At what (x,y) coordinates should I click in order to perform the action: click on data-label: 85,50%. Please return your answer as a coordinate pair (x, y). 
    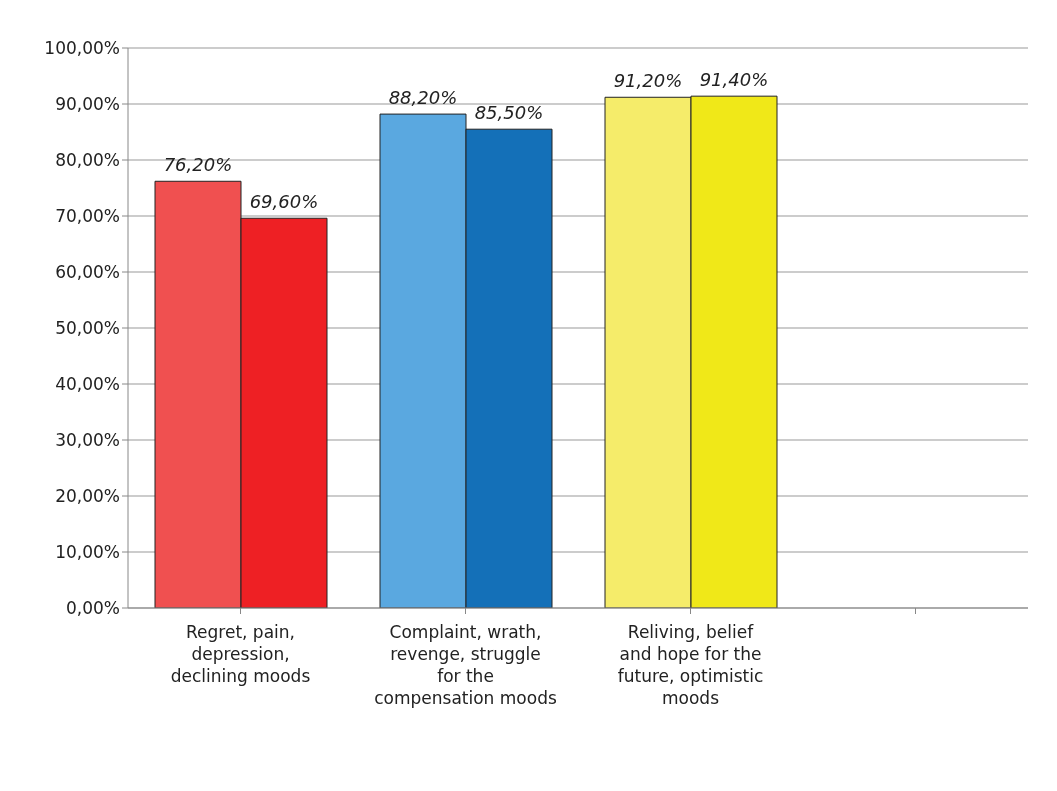
    Looking at the image, I should click on (509, 113).